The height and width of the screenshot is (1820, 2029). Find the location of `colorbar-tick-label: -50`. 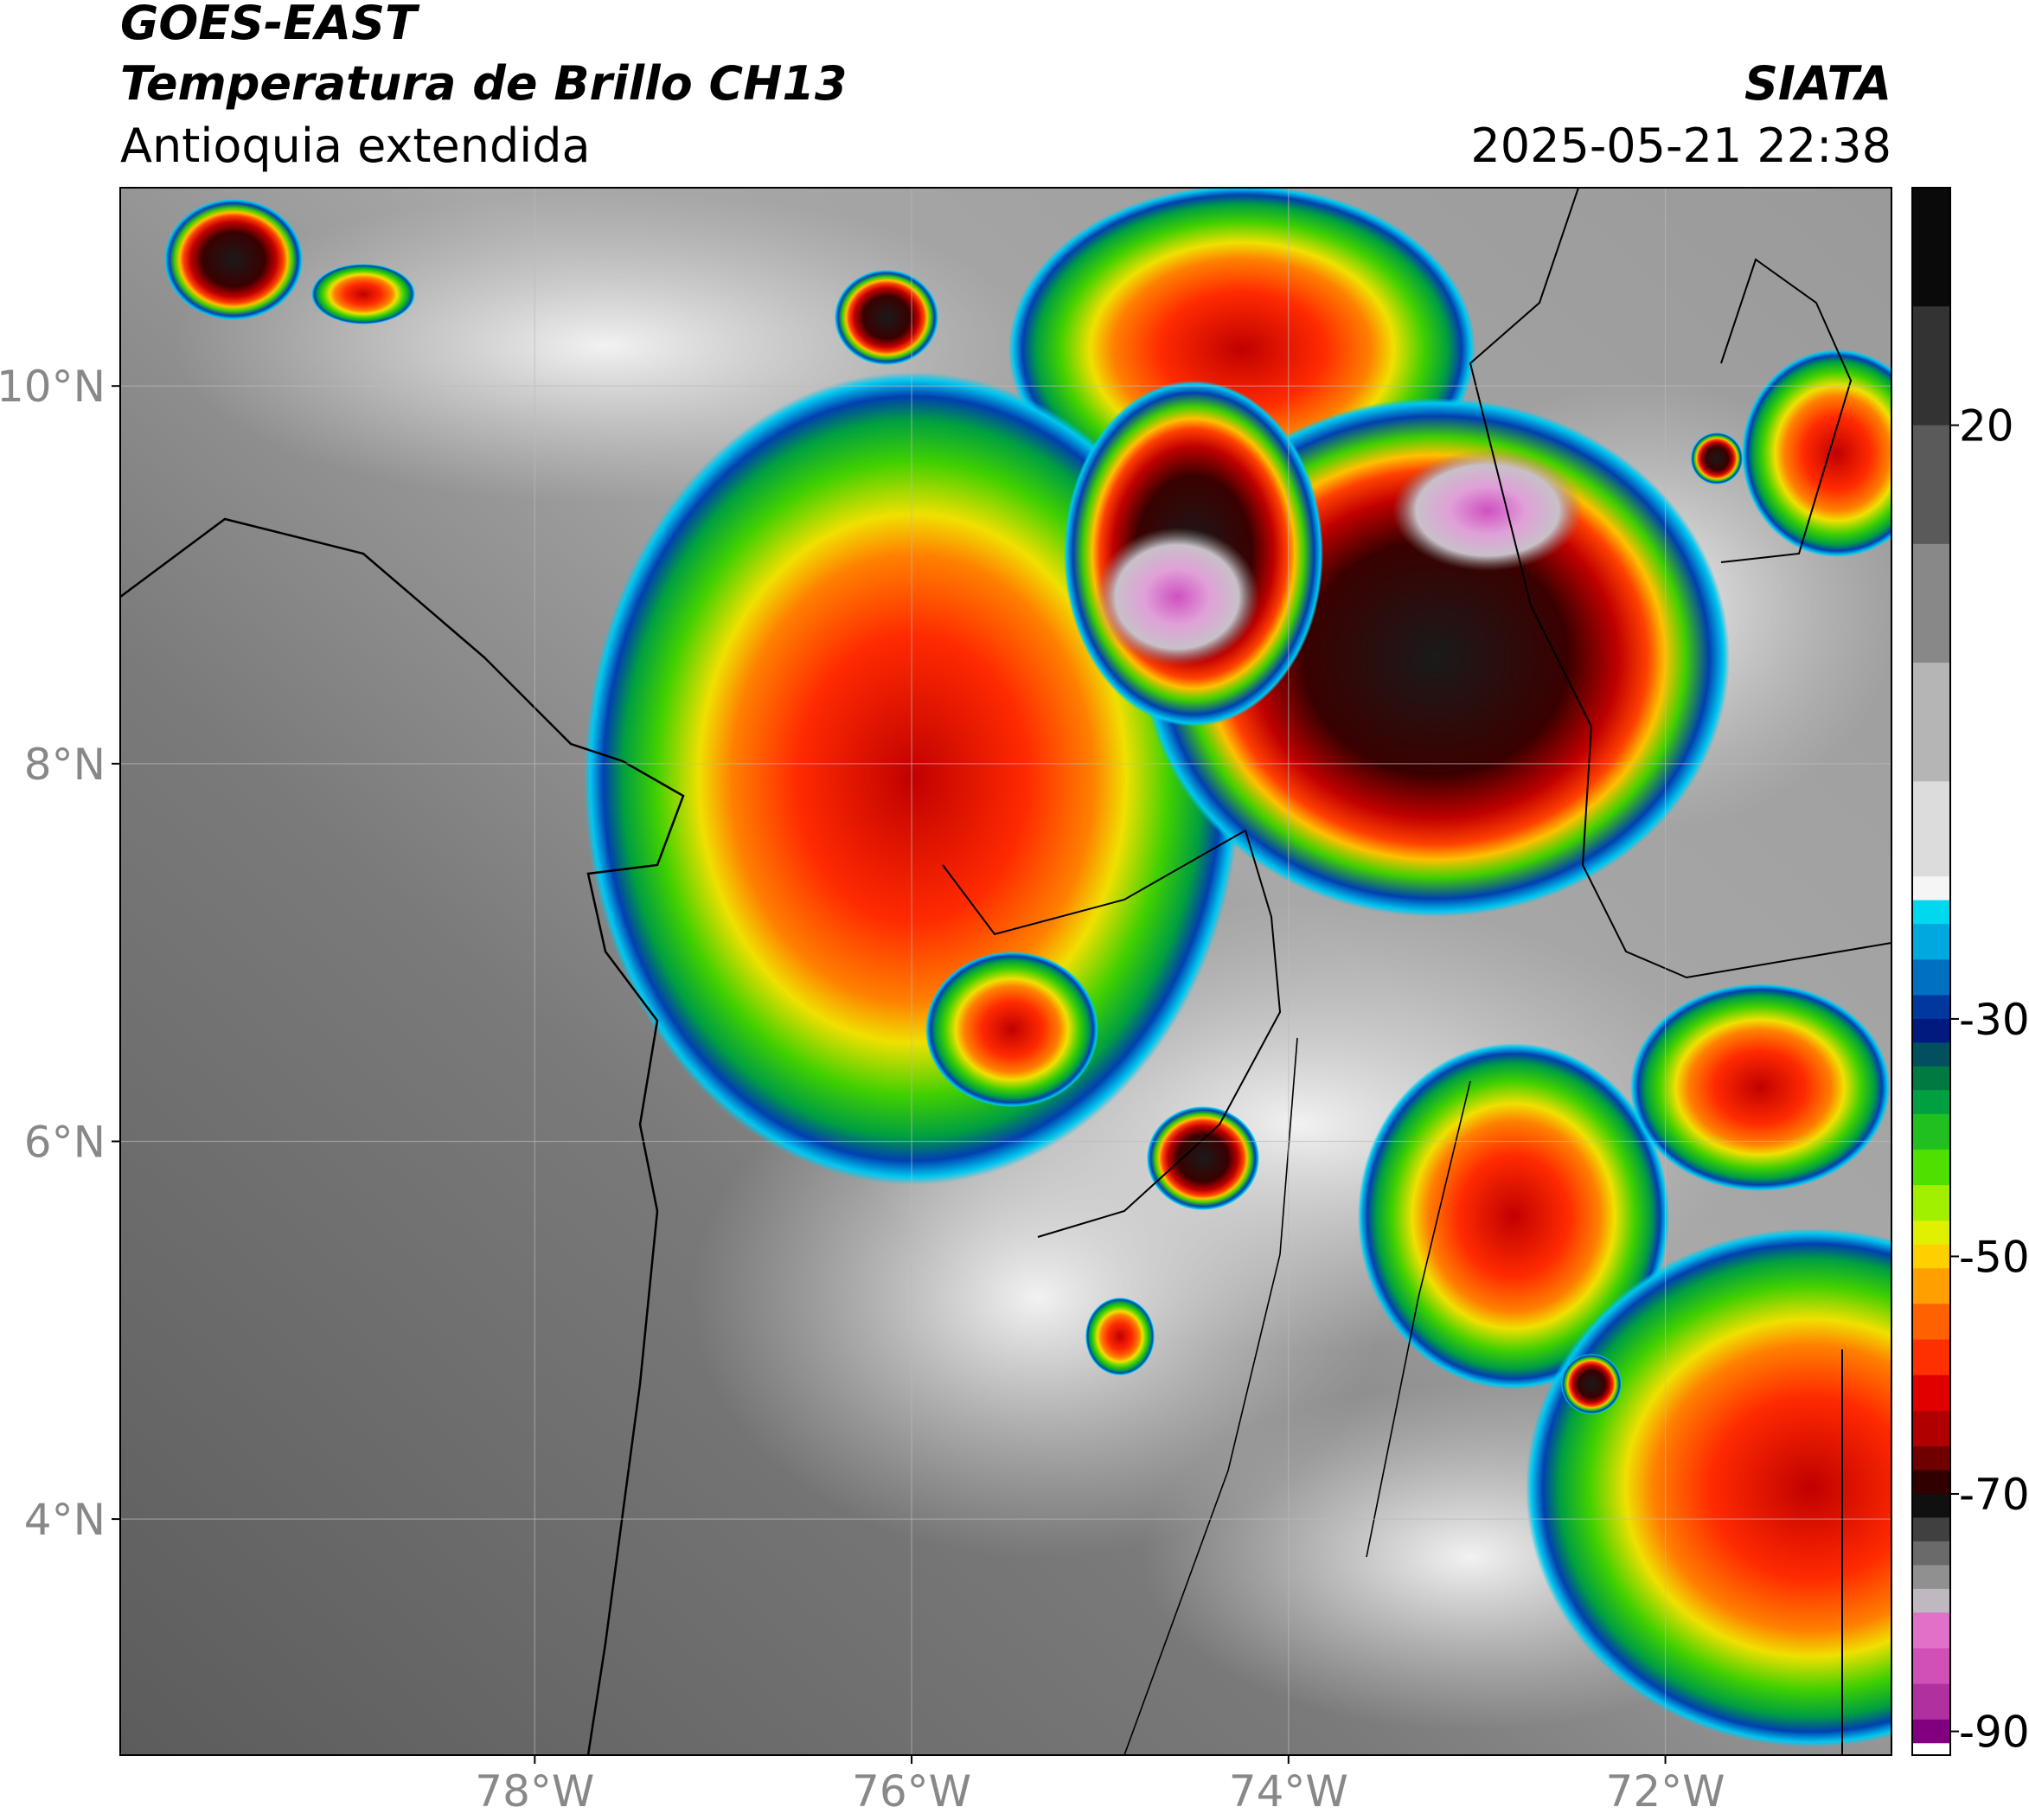

colorbar-tick-label: -50 is located at coordinates (1994, 1257).